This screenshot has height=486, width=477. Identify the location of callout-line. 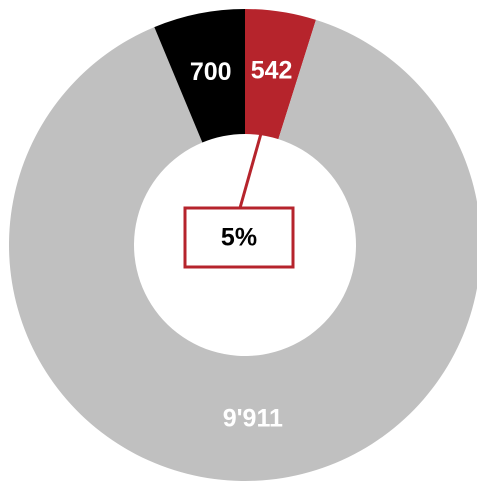
(251, 169).